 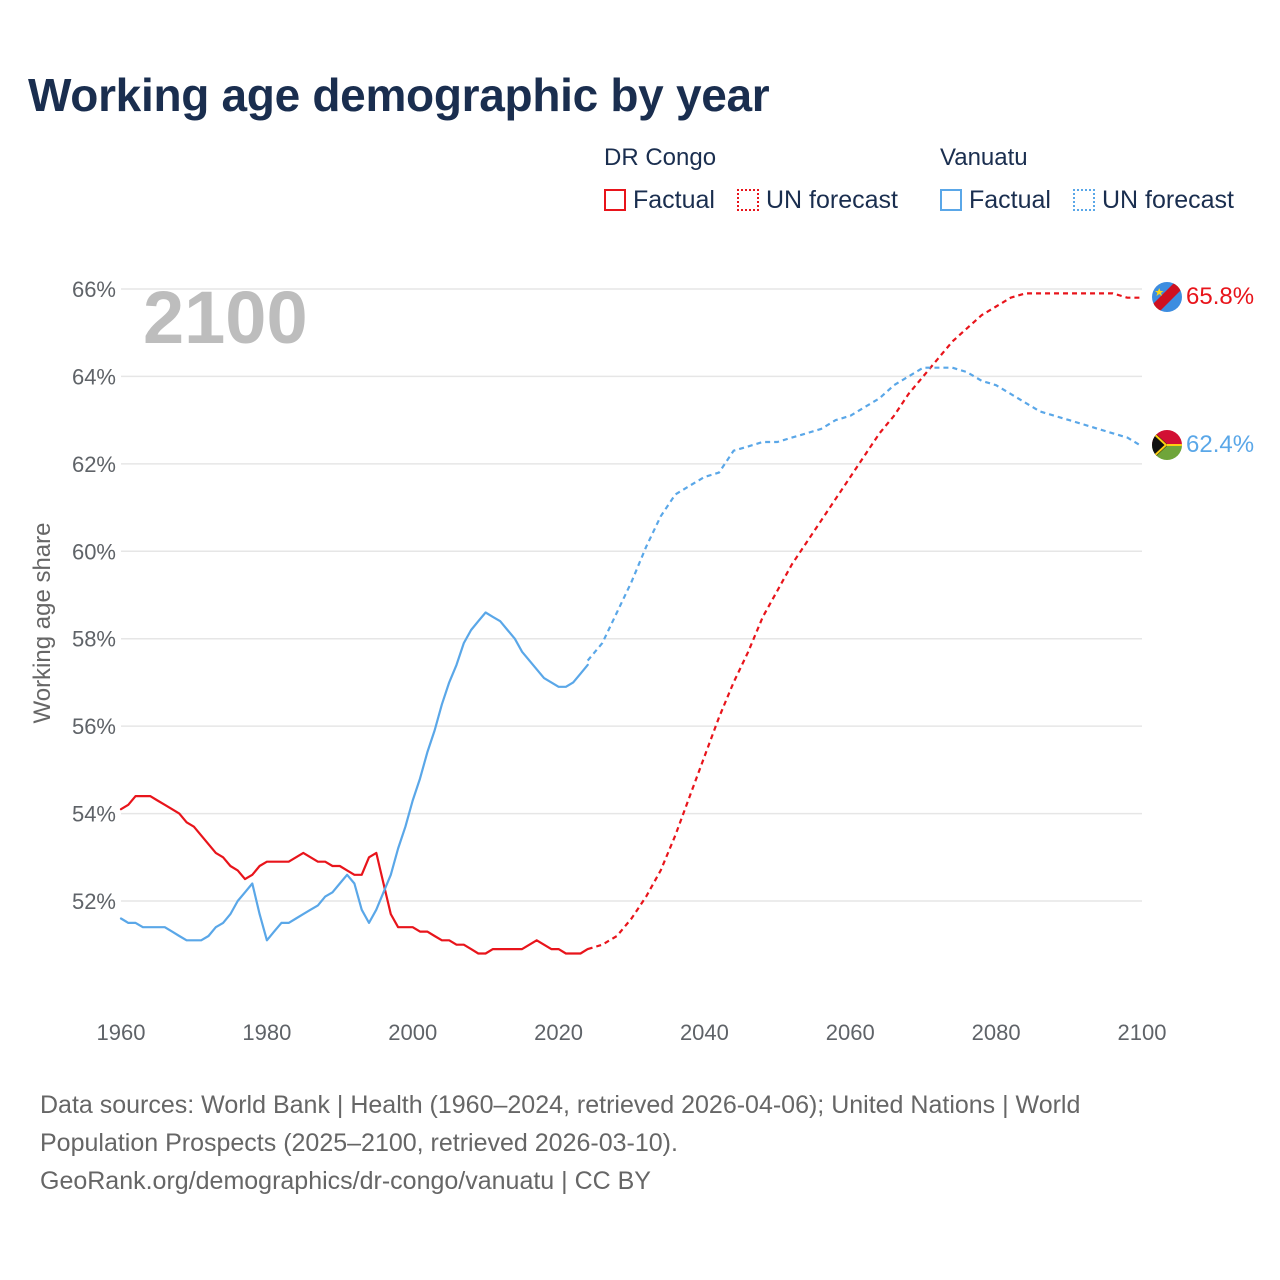 What do you see at coordinates (1084, 200) in the screenshot?
I see `legend-swatch-dotted-blue` at bounding box center [1084, 200].